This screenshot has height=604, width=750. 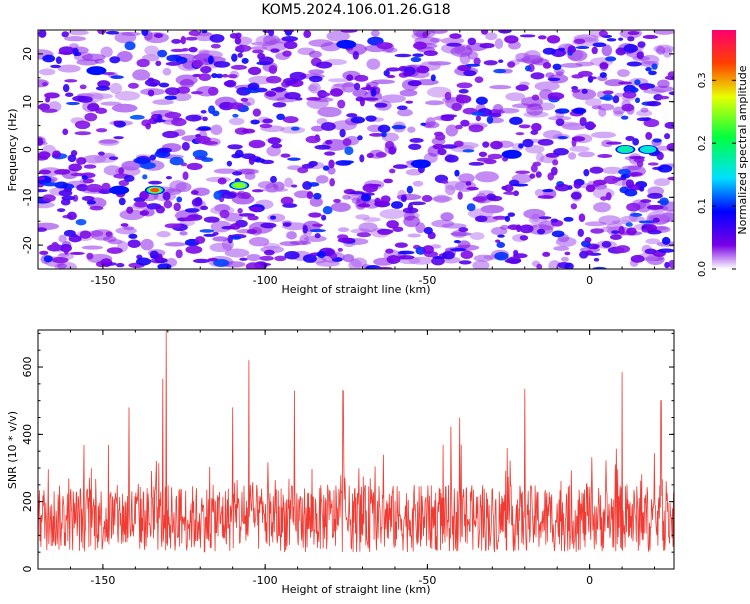 I want to click on figure-title: KOM5.2024.106.01.26.G18, so click(x=355, y=10).